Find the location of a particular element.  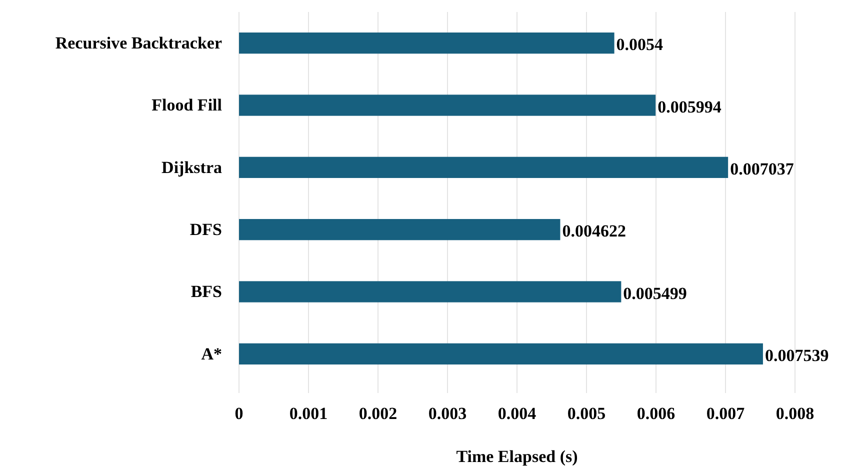

data-label: 0.007539 is located at coordinates (796, 355).